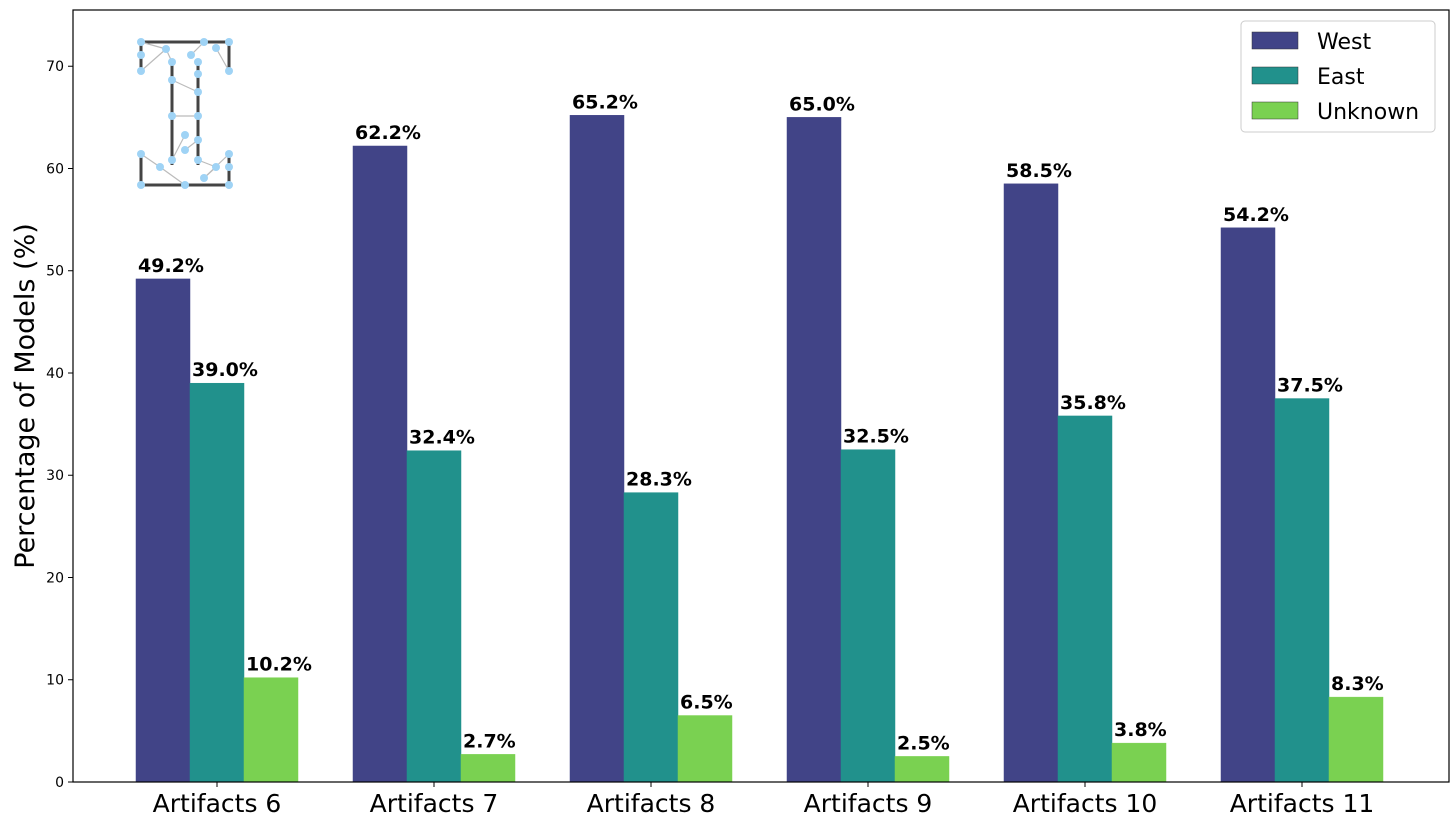 This screenshot has height=828, width=1456. What do you see at coordinates (1275, 40) in the screenshot?
I see `legend-swatch-west` at bounding box center [1275, 40].